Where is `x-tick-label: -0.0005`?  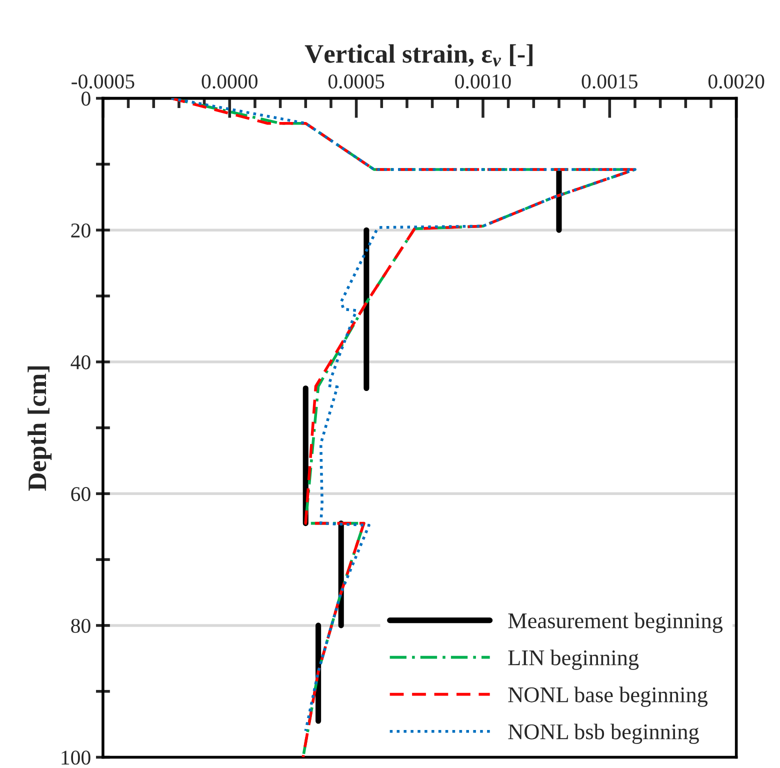 x-tick-label: -0.0005 is located at coordinates (103, 81).